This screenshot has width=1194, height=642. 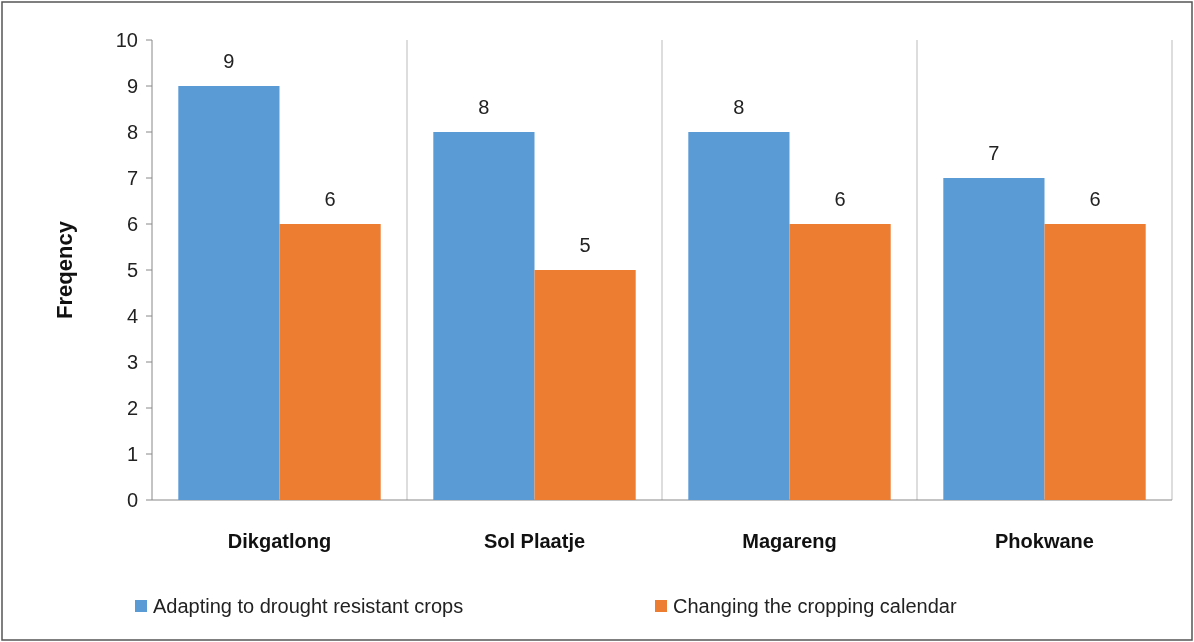 What do you see at coordinates (132, 454) in the screenshot?
I see `y-tick-label: 1` at bounding box center [132, 454].